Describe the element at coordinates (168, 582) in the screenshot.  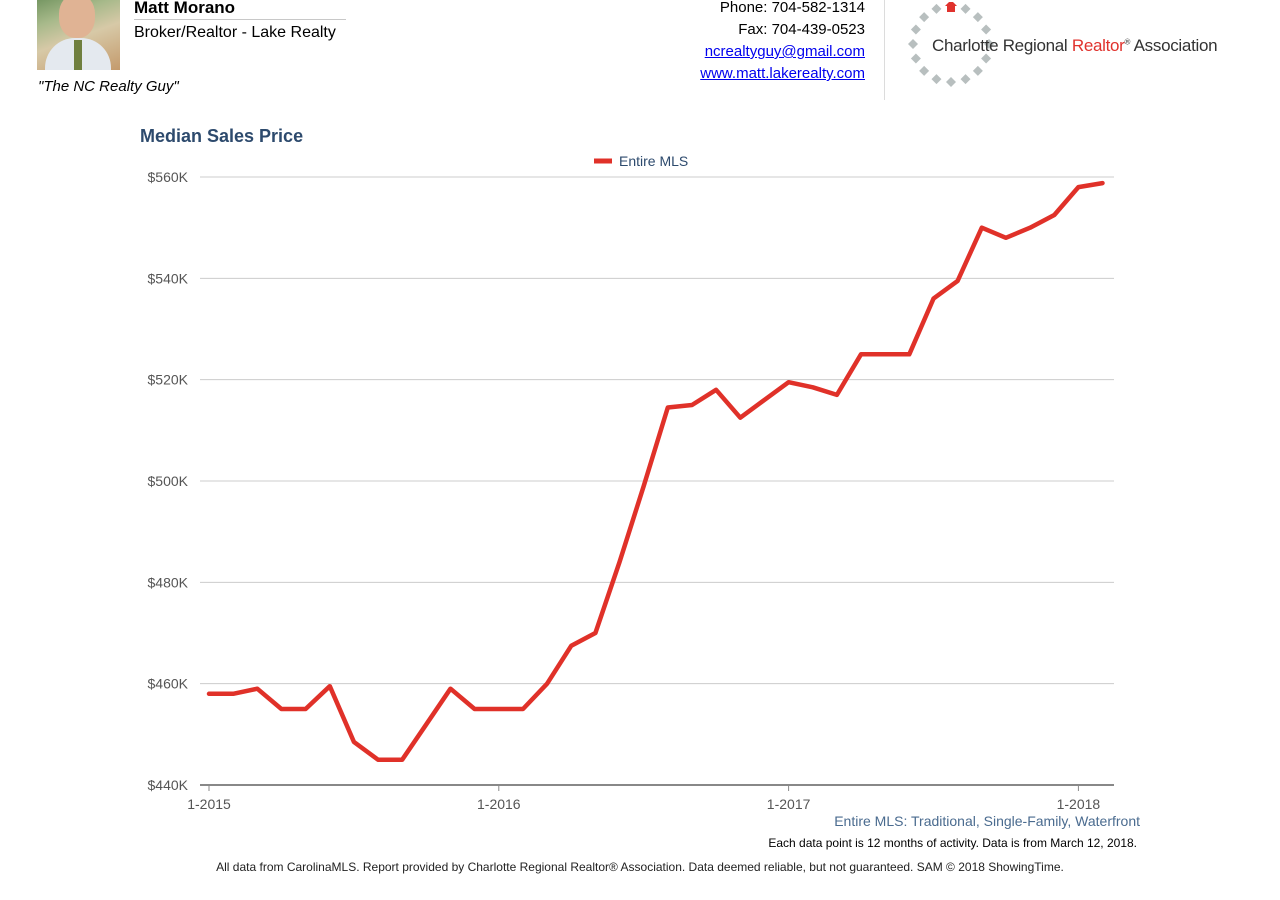
I see `y-tick-label: $480K` at that location.